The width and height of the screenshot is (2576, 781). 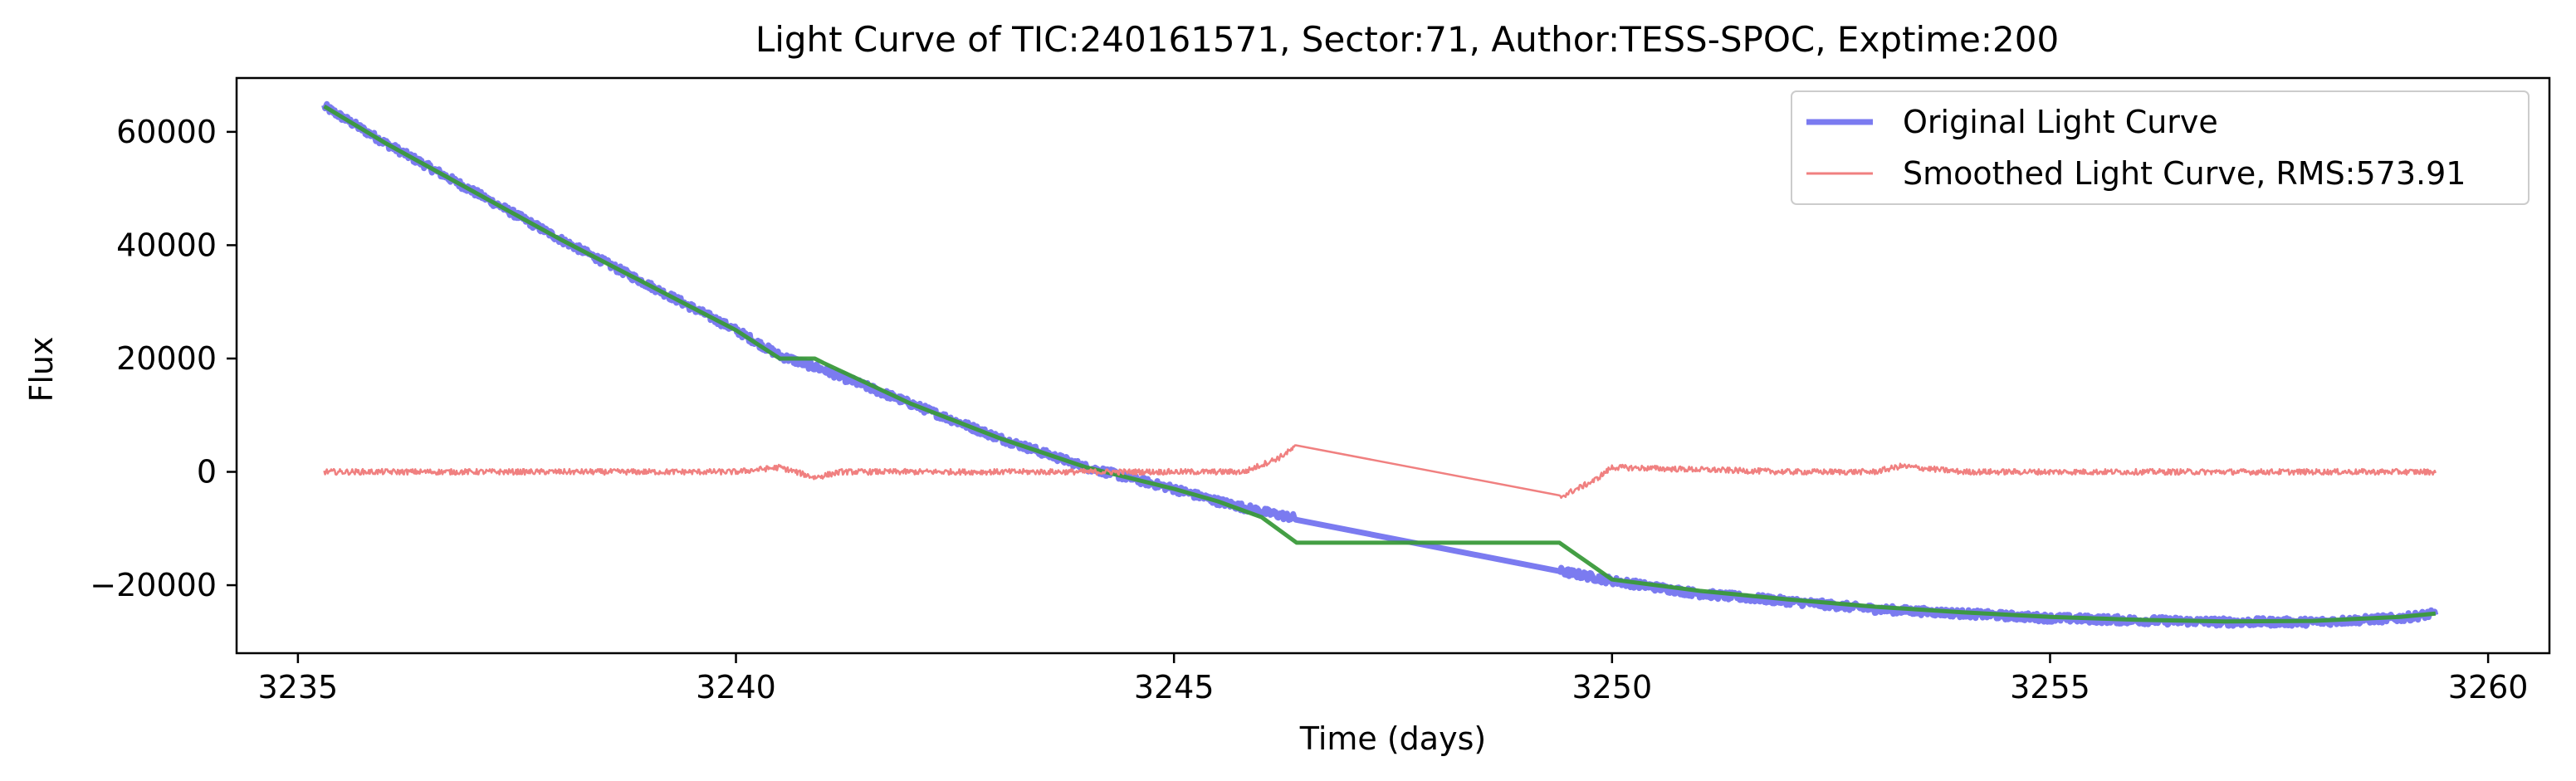 I want to click on y-tick-label: 40000, so click(x=166, y=245).